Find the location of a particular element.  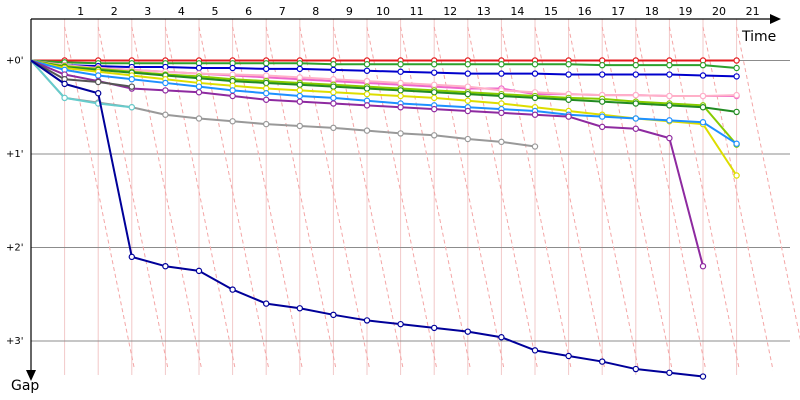

x-axis-title: Time is located at coordinates (758, 37).